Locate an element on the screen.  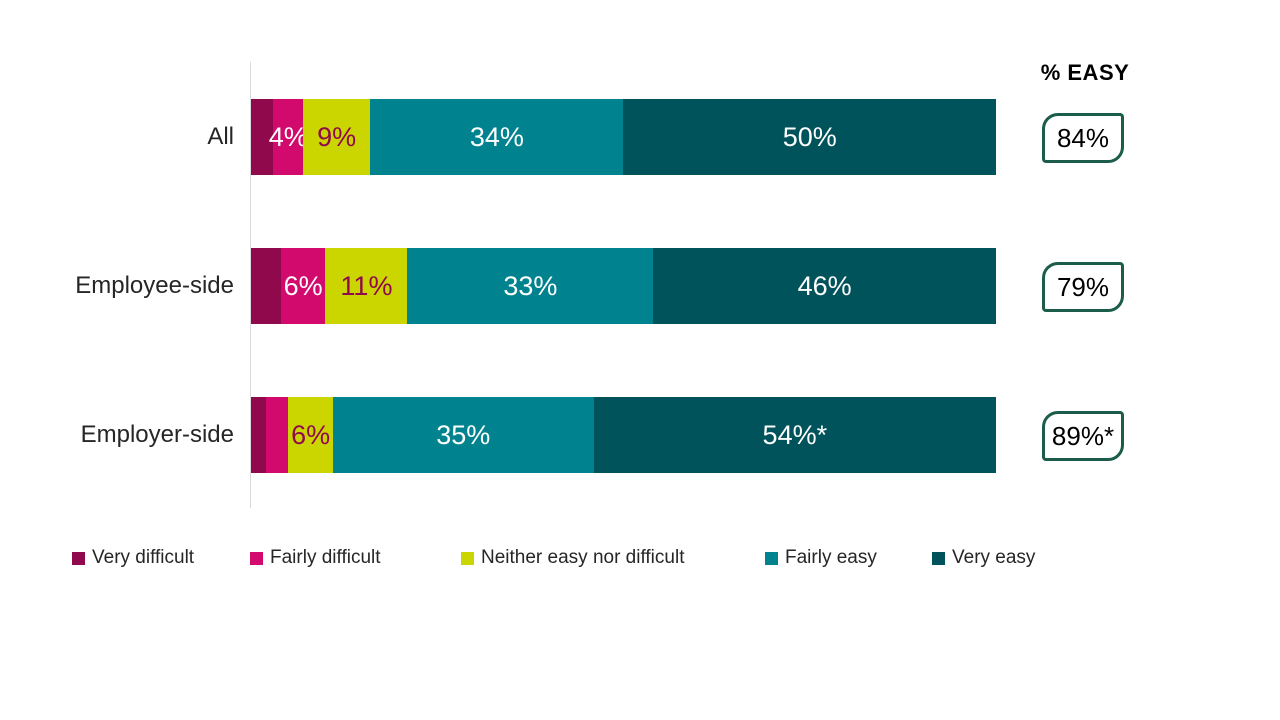
bar-segment: 9% is located at coordinates (337, 137).